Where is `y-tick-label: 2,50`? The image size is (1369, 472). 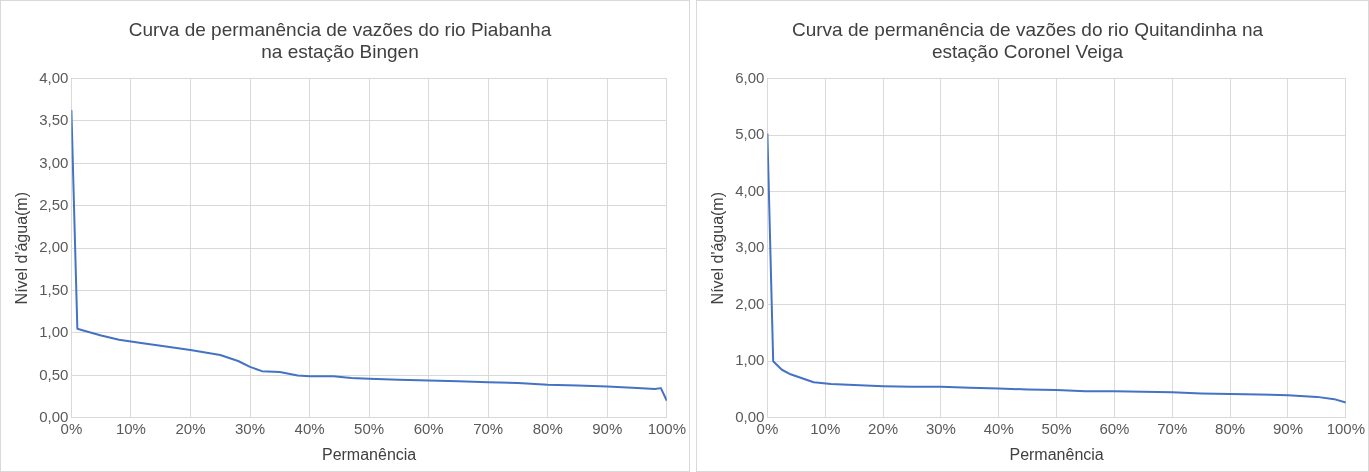 y-tick-label: 2,50 is located at coordinates (54, 204).